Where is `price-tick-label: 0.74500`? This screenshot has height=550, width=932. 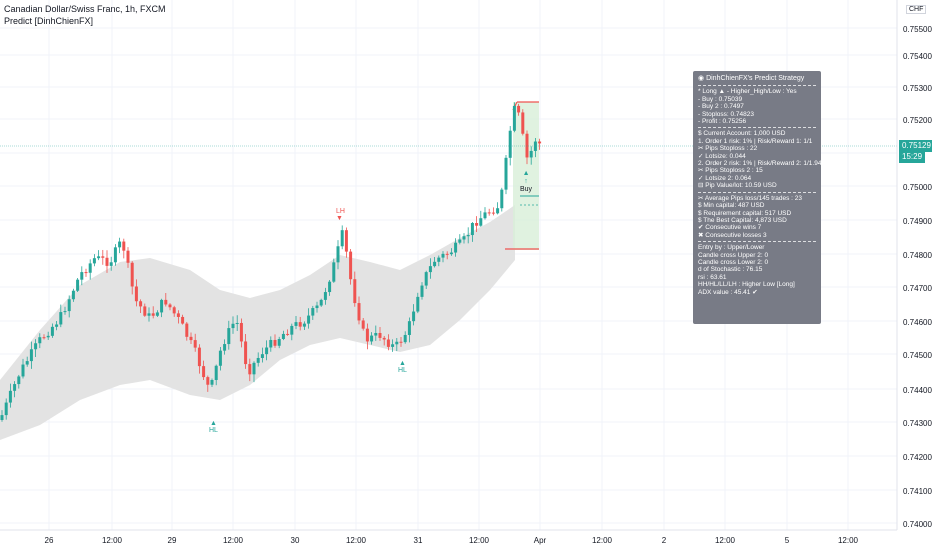 price-tick-label: 0.74500 is located at coordinates (917, 355).